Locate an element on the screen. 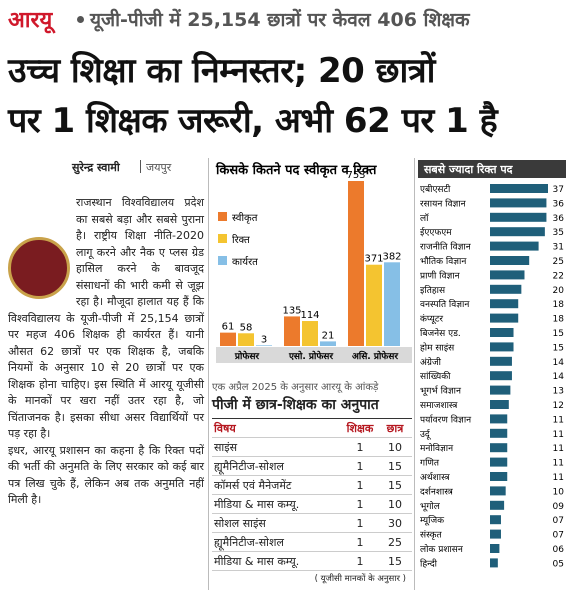  divider is located at coordinates (414, 374).